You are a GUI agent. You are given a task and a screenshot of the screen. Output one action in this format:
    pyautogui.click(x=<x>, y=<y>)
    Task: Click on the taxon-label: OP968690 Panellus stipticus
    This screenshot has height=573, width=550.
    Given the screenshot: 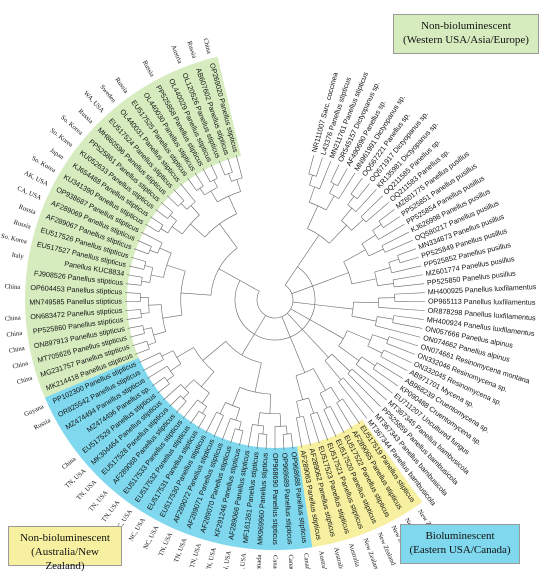 What is the action you would take?
    pyautogui.click(x=275, y=499)
    